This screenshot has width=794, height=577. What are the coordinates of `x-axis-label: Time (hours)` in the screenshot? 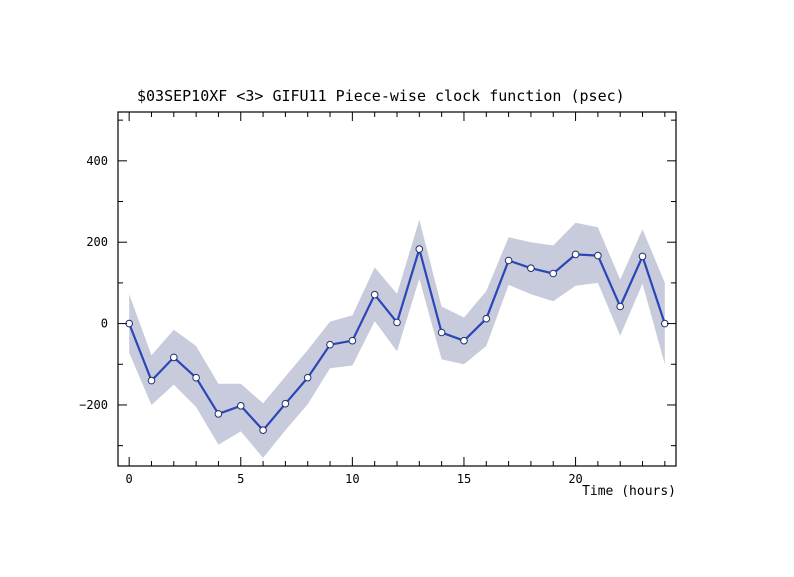 It's located at (629, 491).